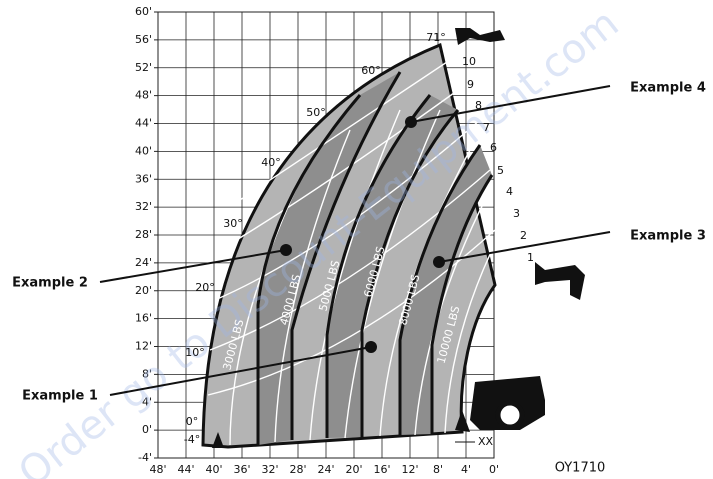 Image resolution: width=713 pixels, height=479 pixels. Describe the element at coordinates (50, 283) in the screenshot. I see `example-label: Example 2` at that location.